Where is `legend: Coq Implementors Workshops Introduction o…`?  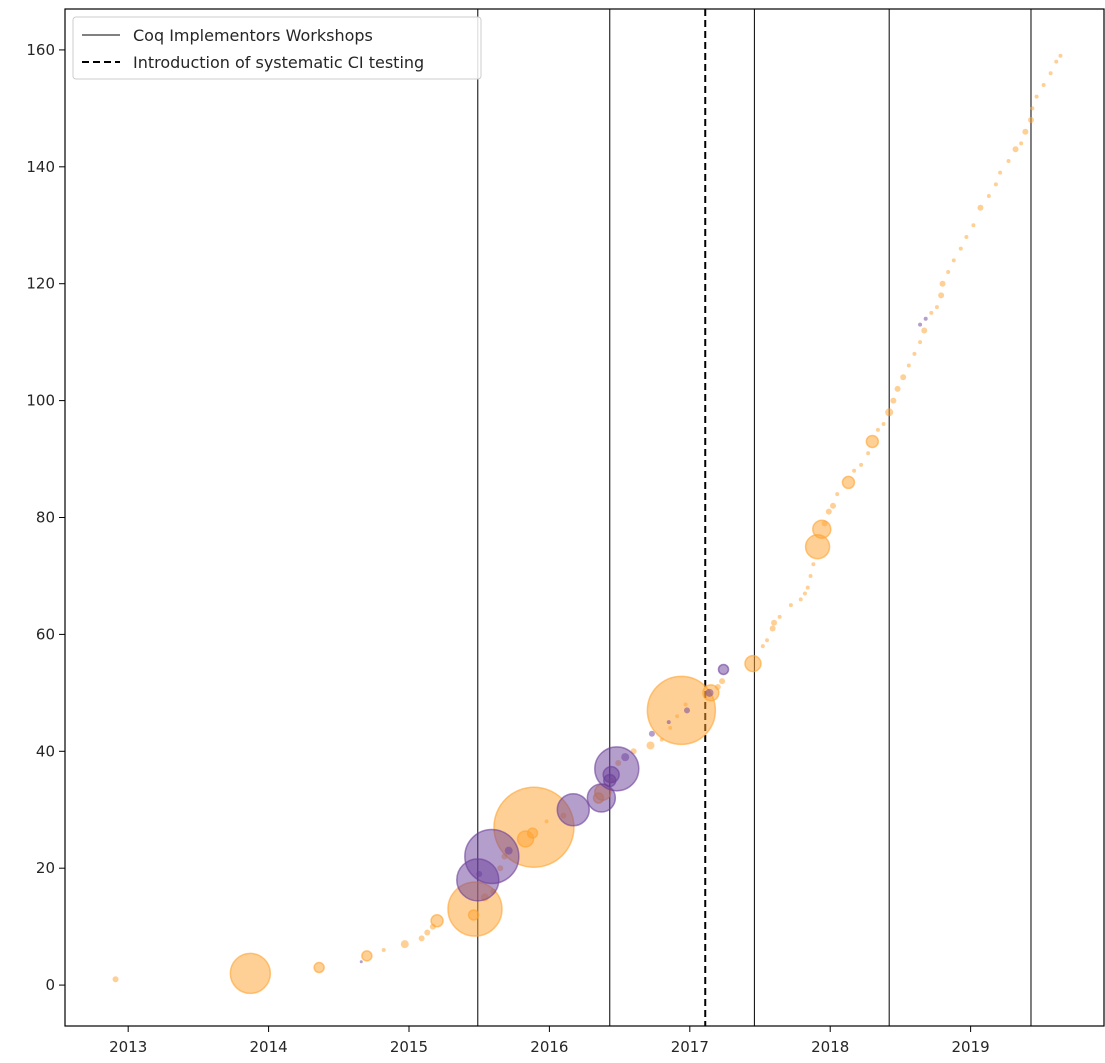 legend: Coq Implementors Workshops Introduction o… is located at coordinates (277, 48).